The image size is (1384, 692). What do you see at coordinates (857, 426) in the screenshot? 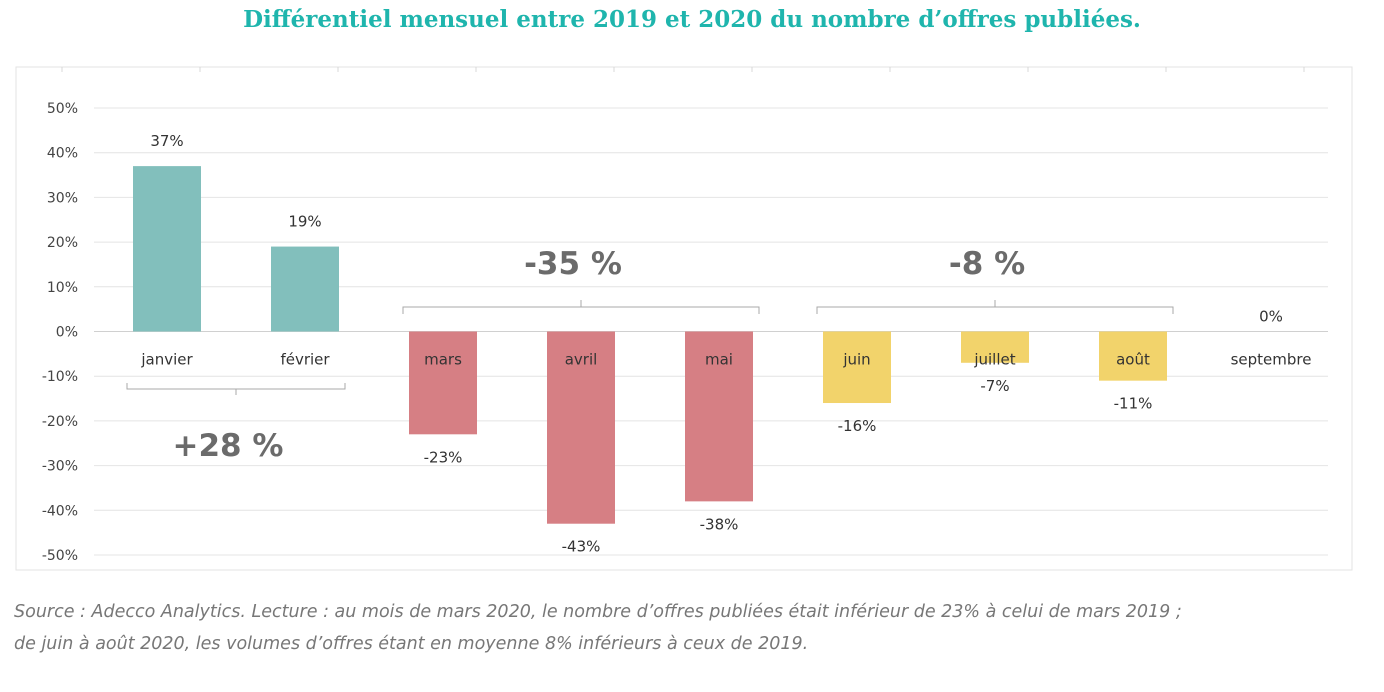
I see `value-label: -16%` at bounding box center [857, 426].